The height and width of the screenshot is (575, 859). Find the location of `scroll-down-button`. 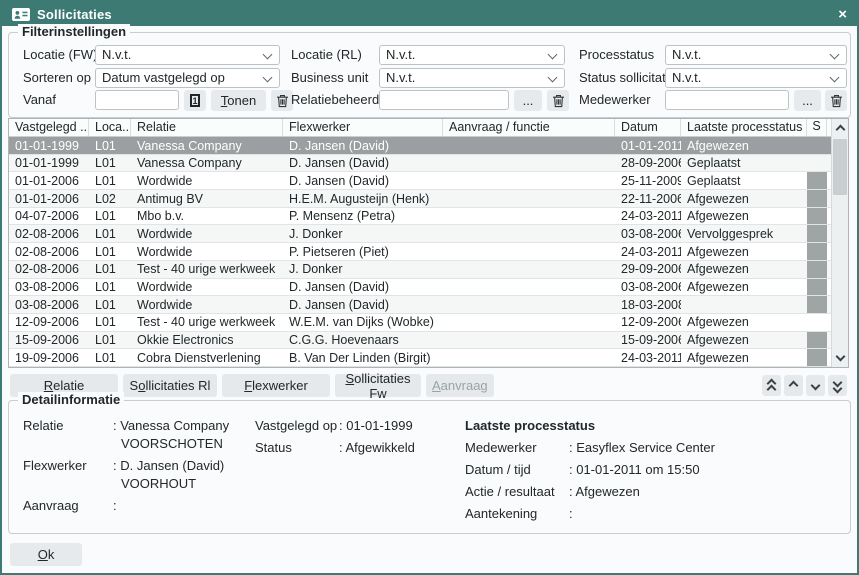

scroll-down-button is located at coordinates (840, 358).